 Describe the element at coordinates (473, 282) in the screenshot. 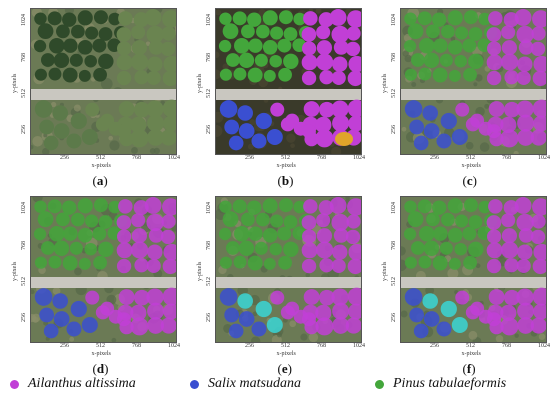

I see `road` at that location.